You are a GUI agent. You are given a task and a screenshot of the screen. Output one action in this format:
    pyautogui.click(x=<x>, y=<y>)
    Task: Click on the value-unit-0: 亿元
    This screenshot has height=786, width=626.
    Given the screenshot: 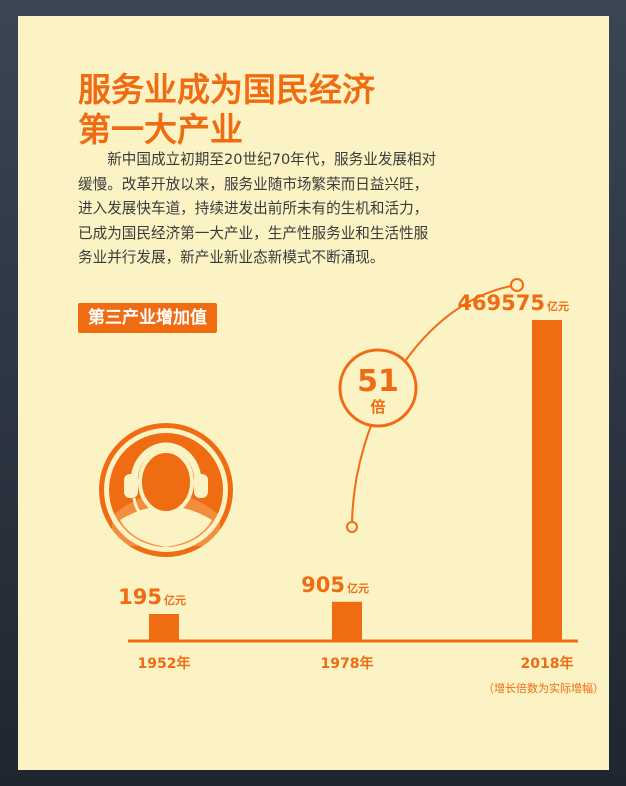 What is the action you would take?
    pyautogui.click(x=175, y=600)
    